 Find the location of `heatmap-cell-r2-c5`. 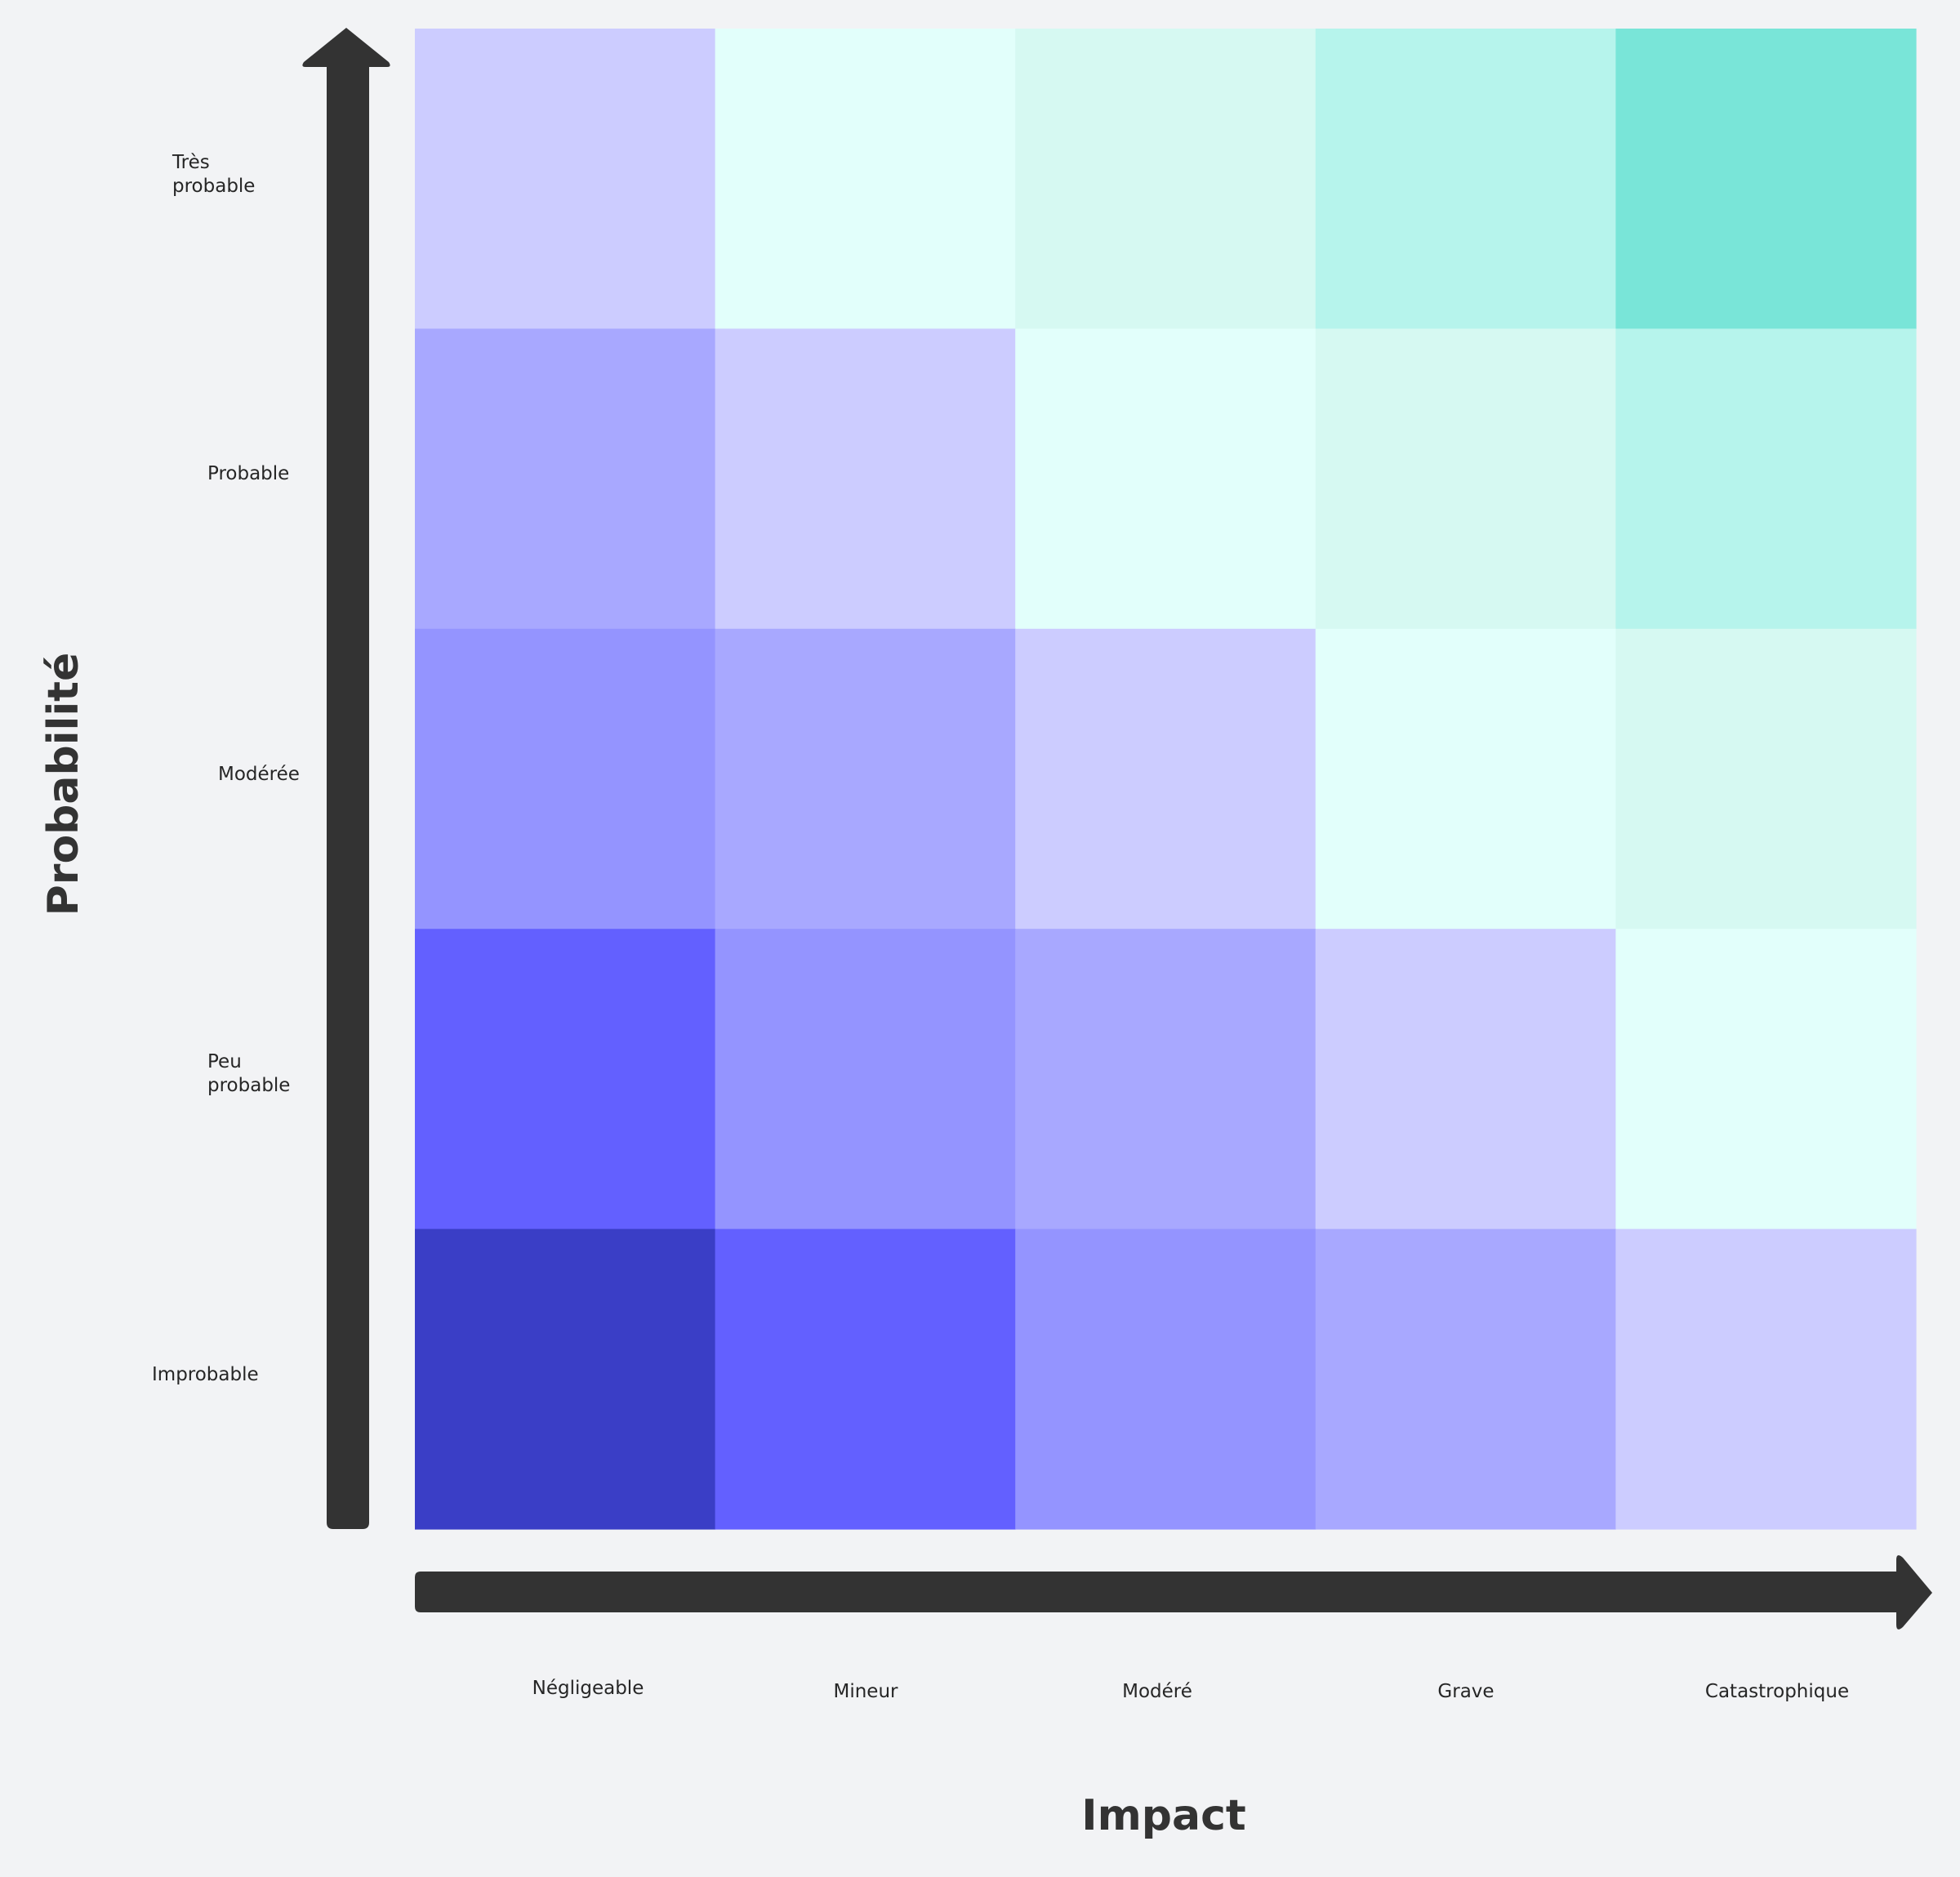

heatmap-cell-r2-c5 is located at coordinates (1766, 479).